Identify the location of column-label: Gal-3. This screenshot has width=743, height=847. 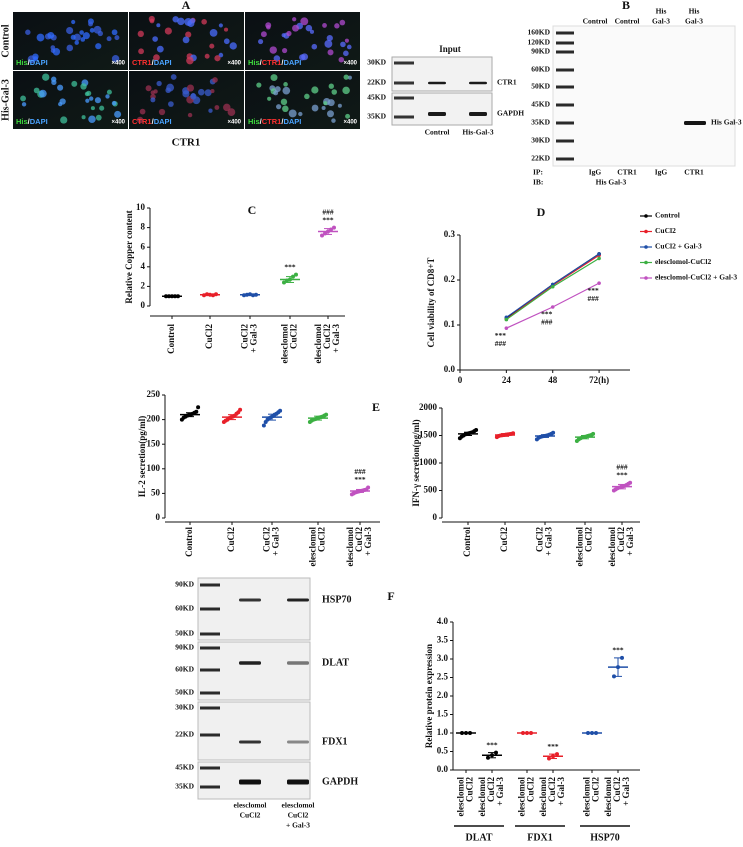
(694, 21).